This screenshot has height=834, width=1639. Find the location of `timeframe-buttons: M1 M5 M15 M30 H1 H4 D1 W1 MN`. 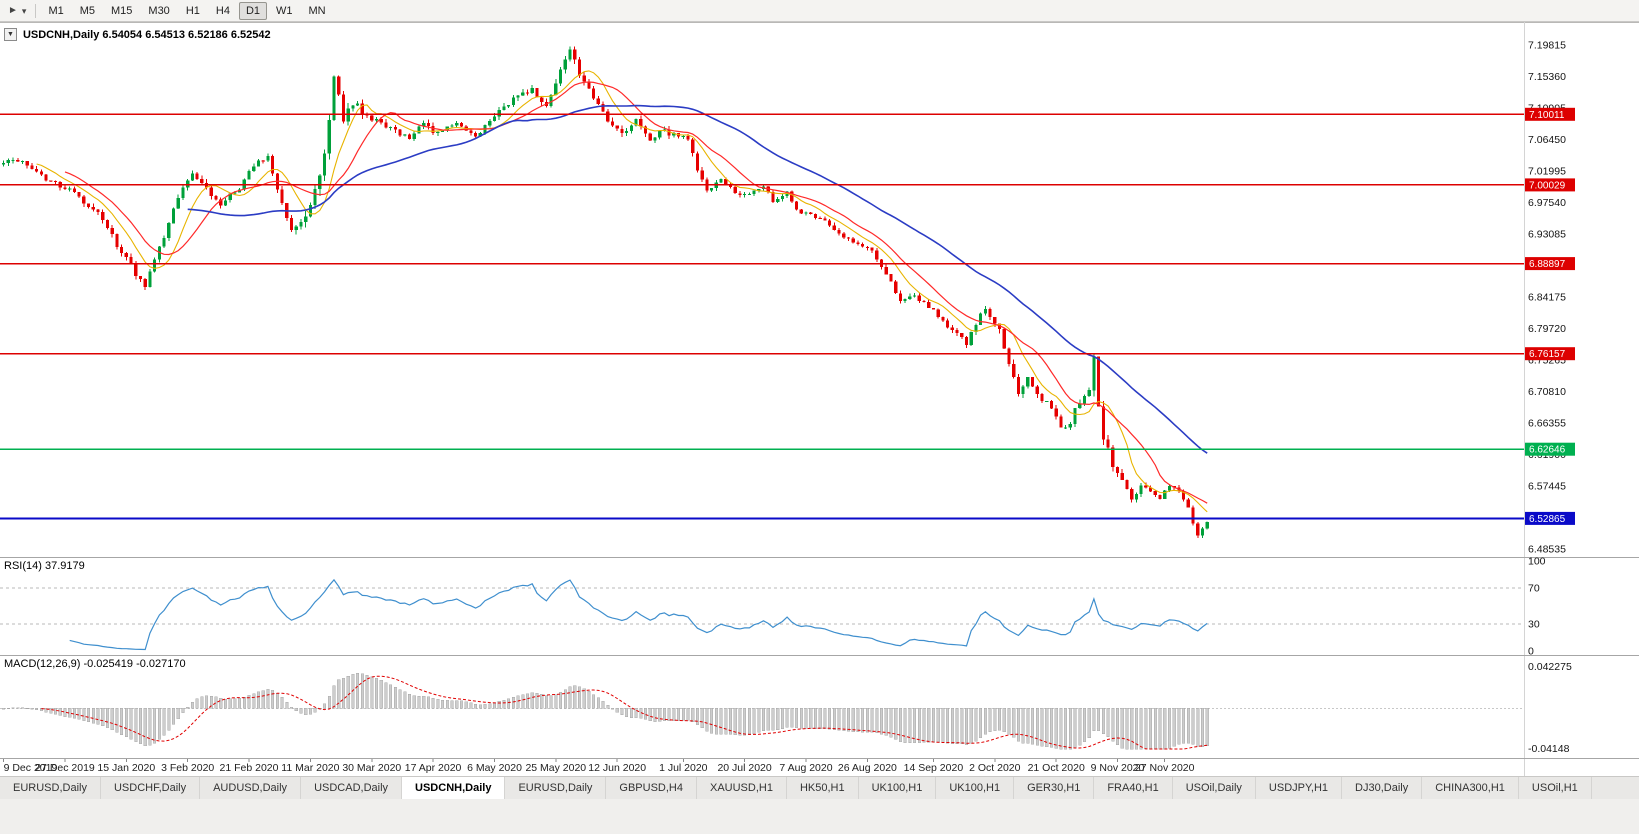

timeframe-buttons: M1 M5 M15 M30 H1 H4 D1 W1 MN is located at coordinates (186, 10).